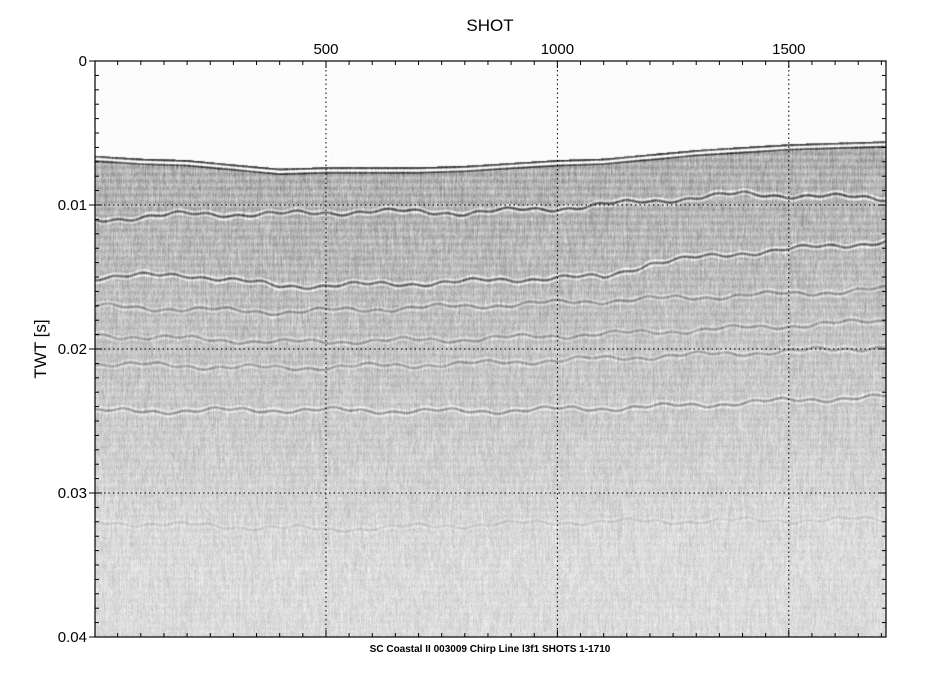 The width and height of the screenshot is (949, 684). What do you see at coordinates (72, 637) in the screenshot?
I see `y-tick-label: 0.04` at bounding box center [72, 637].